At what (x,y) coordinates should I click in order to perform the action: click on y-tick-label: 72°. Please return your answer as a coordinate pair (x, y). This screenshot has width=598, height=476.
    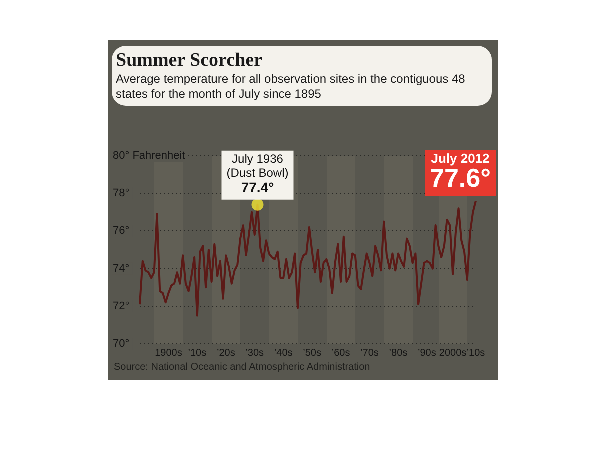
    Looking at the image, I should click on (121, 306).